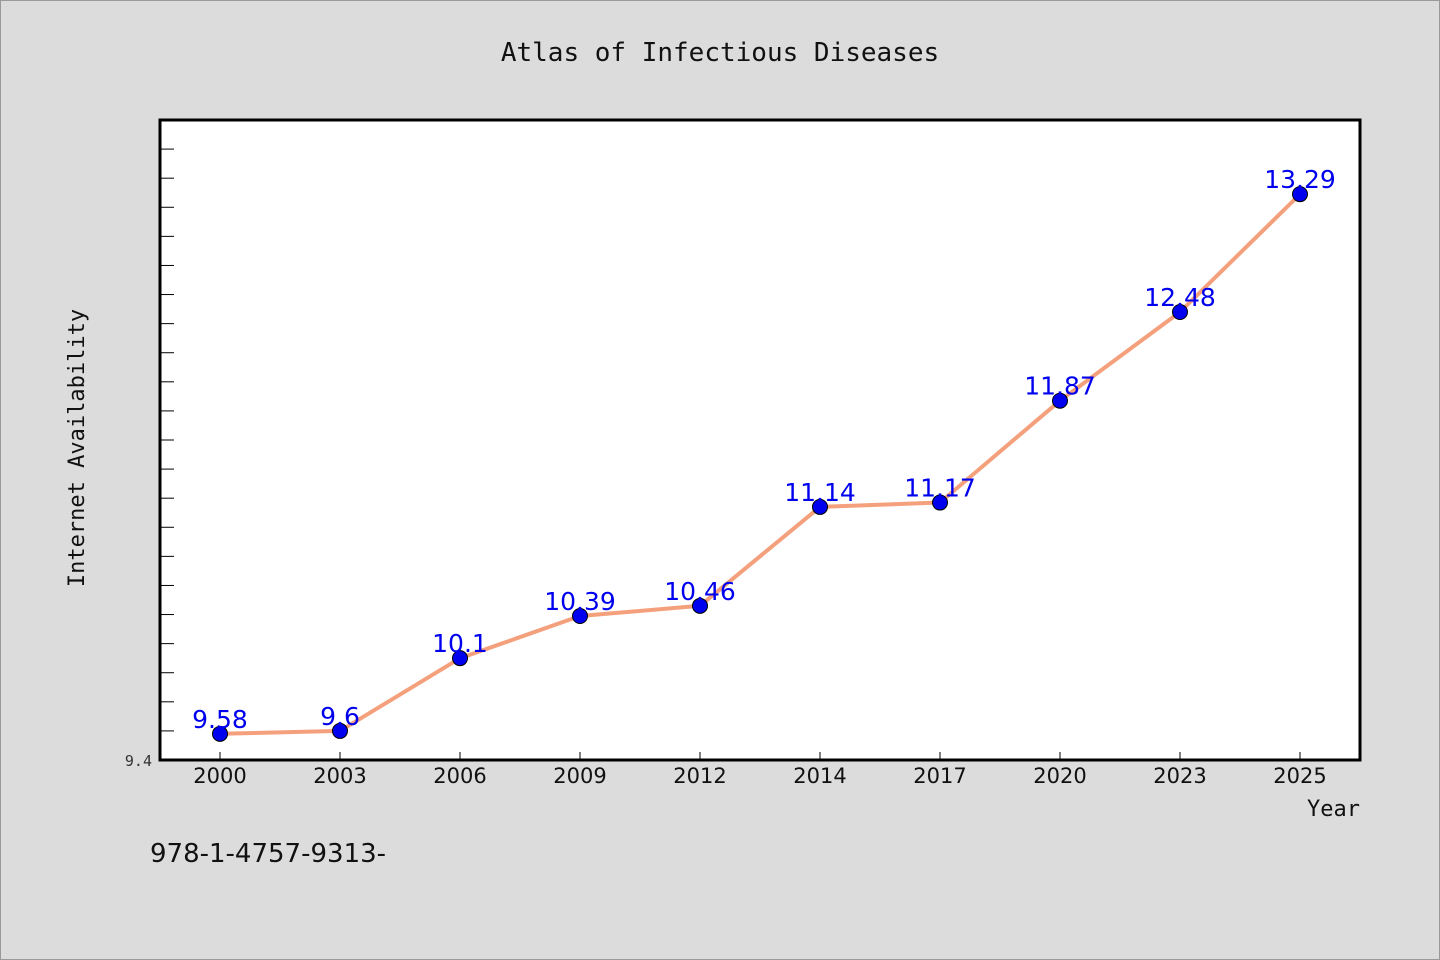  What do you see at coordinates (1179, 776) in the screenshot?
I see `x-tick-label: 2023` at bounding box center [1179, 776].